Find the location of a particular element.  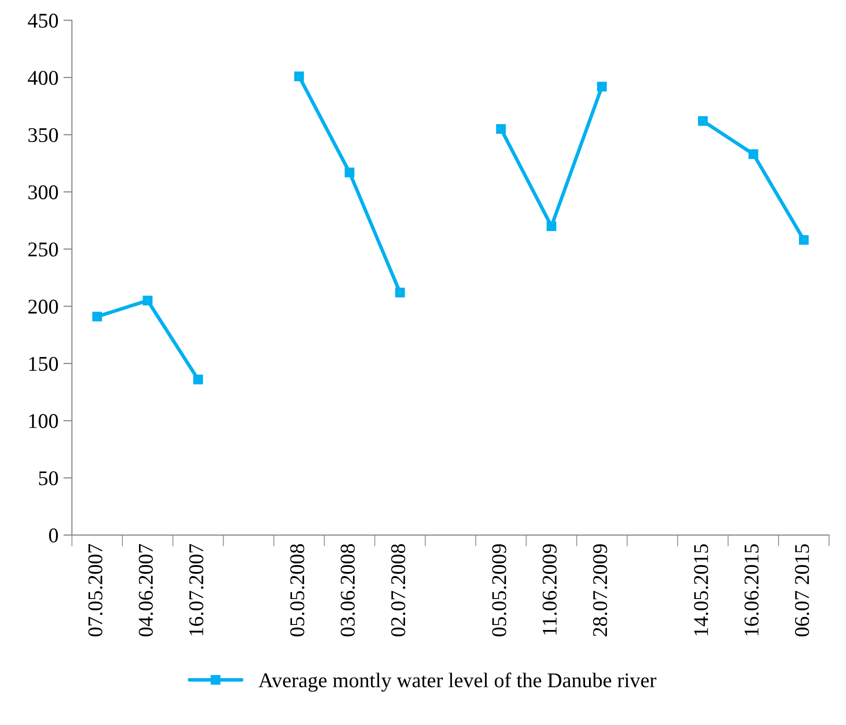

y-tick-label: 50 is located at coordinates (48, 478).